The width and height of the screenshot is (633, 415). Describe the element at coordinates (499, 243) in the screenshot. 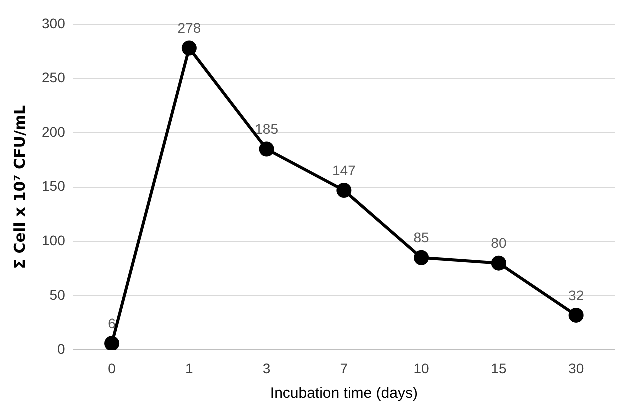

I see `data-label: 80` at that location.